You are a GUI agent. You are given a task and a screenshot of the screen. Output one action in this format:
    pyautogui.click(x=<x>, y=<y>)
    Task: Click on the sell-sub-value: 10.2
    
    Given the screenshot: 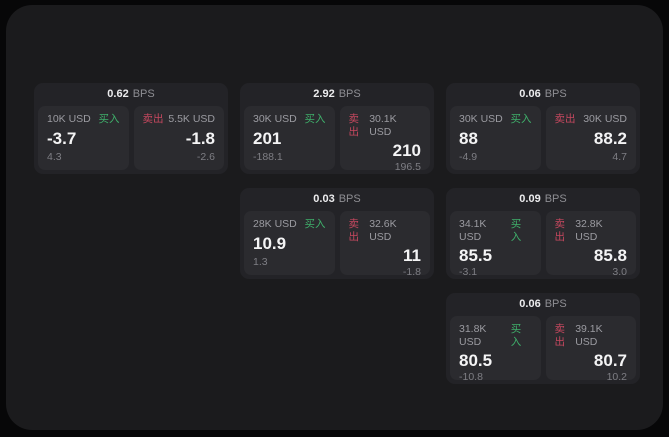 What is the action you would take?
    pyautogui.click(x=616, y=376)
    